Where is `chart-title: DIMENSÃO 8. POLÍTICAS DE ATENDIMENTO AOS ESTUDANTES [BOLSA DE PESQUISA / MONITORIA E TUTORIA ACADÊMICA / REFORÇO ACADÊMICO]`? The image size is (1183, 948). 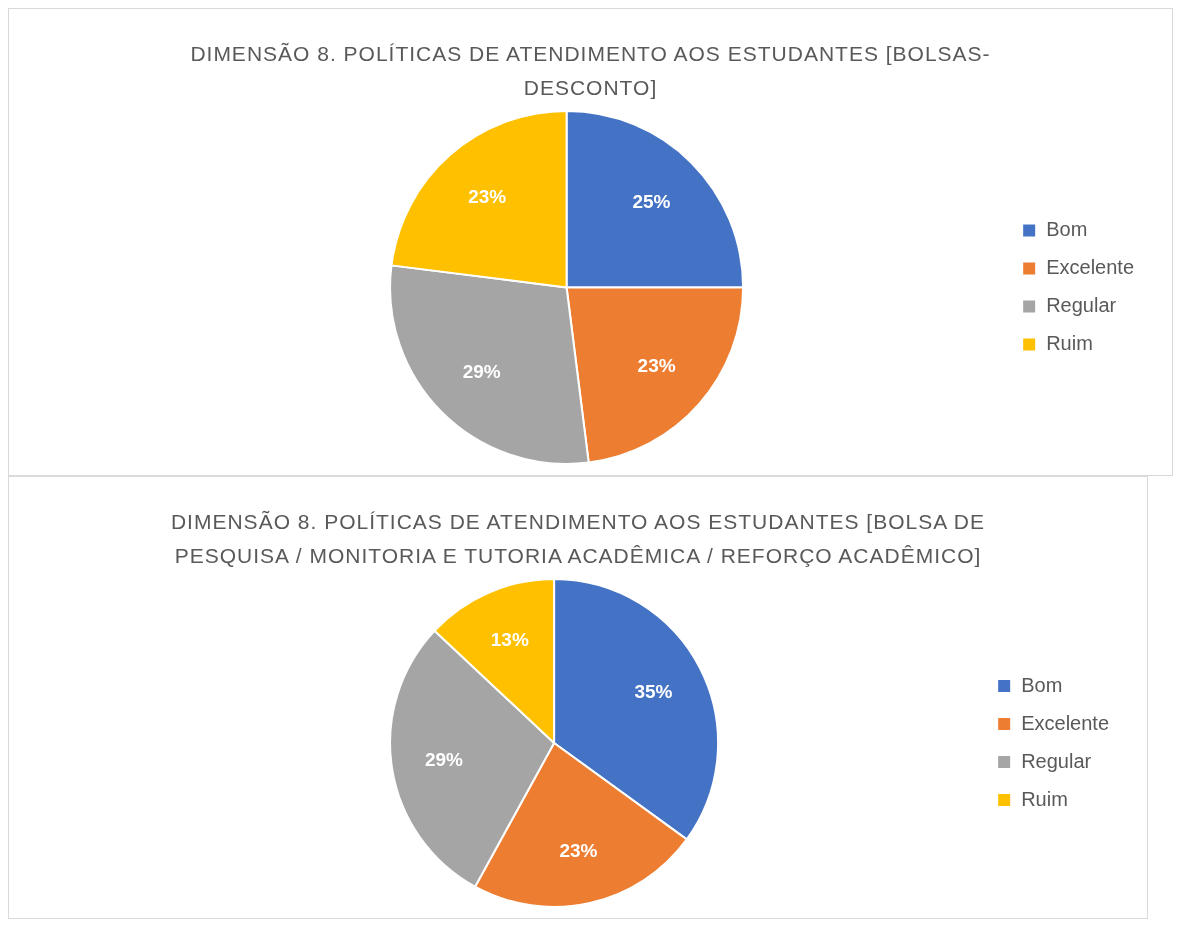 chart-title: DIMENSÃO 8. POLÍTICAS DE ATENDIMENTO AOS ESTUDANTES [BOLSA DE PESQUISA / MONITORIA E TUTORIA ACADÊMICA / REFORÇO ACADÊMICO] is located at coordinates (578, 539).